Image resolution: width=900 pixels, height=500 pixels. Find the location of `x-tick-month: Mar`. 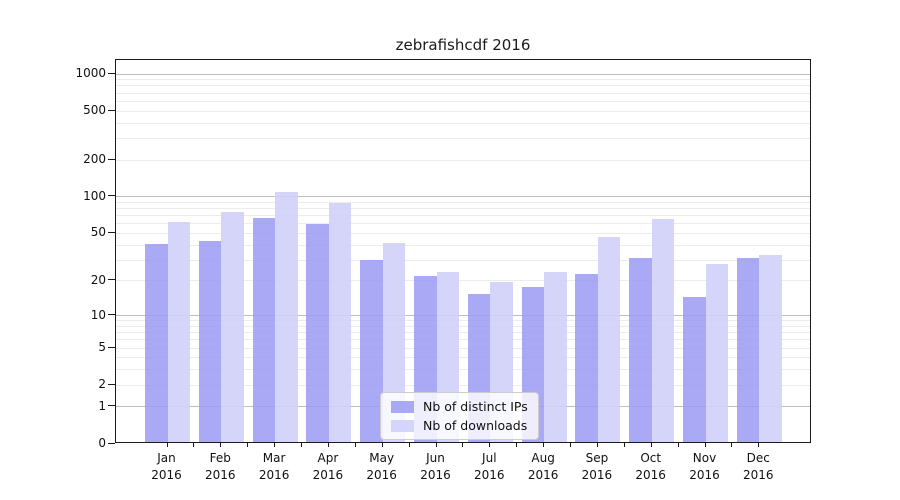

x-tick-month: Mar is located at coordinates (274, 458).